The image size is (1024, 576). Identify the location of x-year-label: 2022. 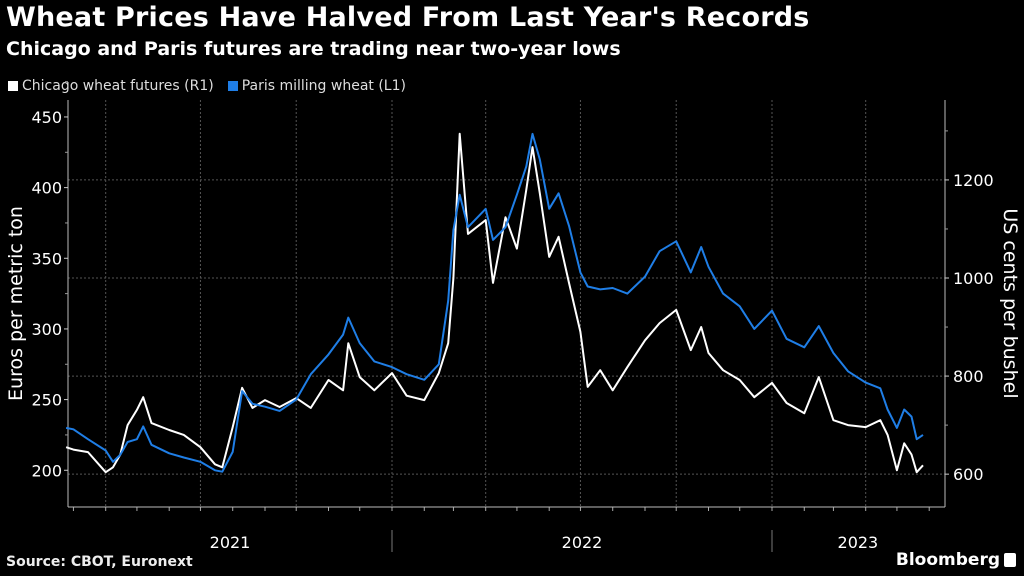
(582, 542).